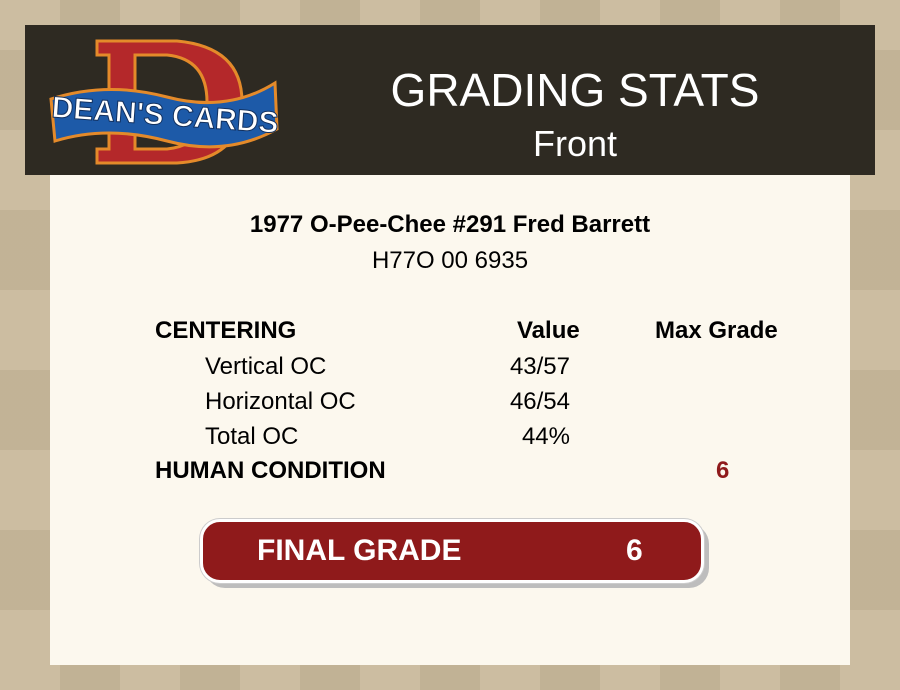  What do you see at coordinates (716, 330) in the screenshot?
I see `max-grade-column-header: Max Grade` at bounding box center [716, 330].